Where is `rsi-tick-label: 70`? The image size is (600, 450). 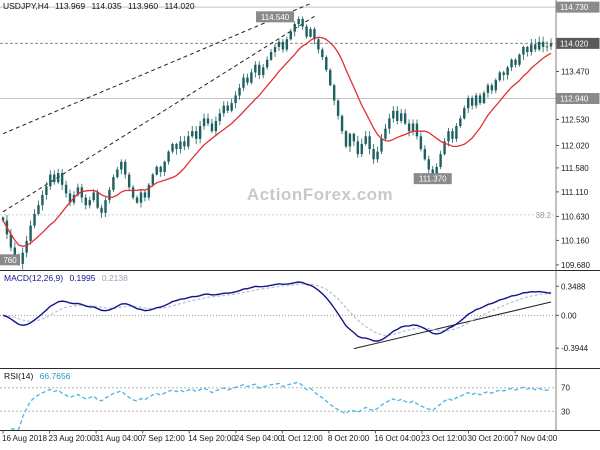 rsi-tick-label: 70 is located at coordinates (565, 388).